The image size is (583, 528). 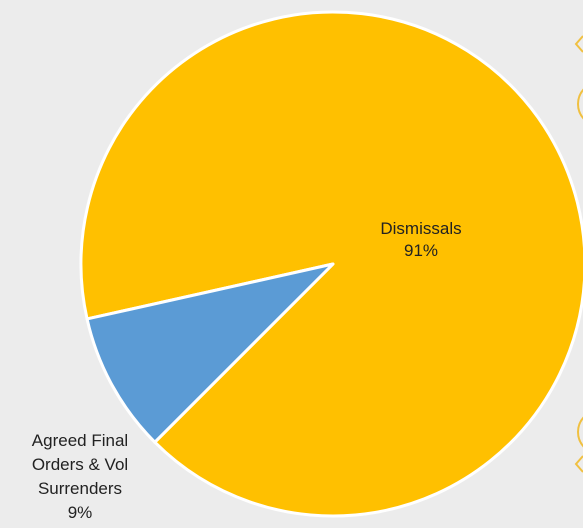 What do you see at coordinates (80, 512) in the screenshot?
I see `slice-label-agreed-value: 9%` at bounding box center [80, 512].